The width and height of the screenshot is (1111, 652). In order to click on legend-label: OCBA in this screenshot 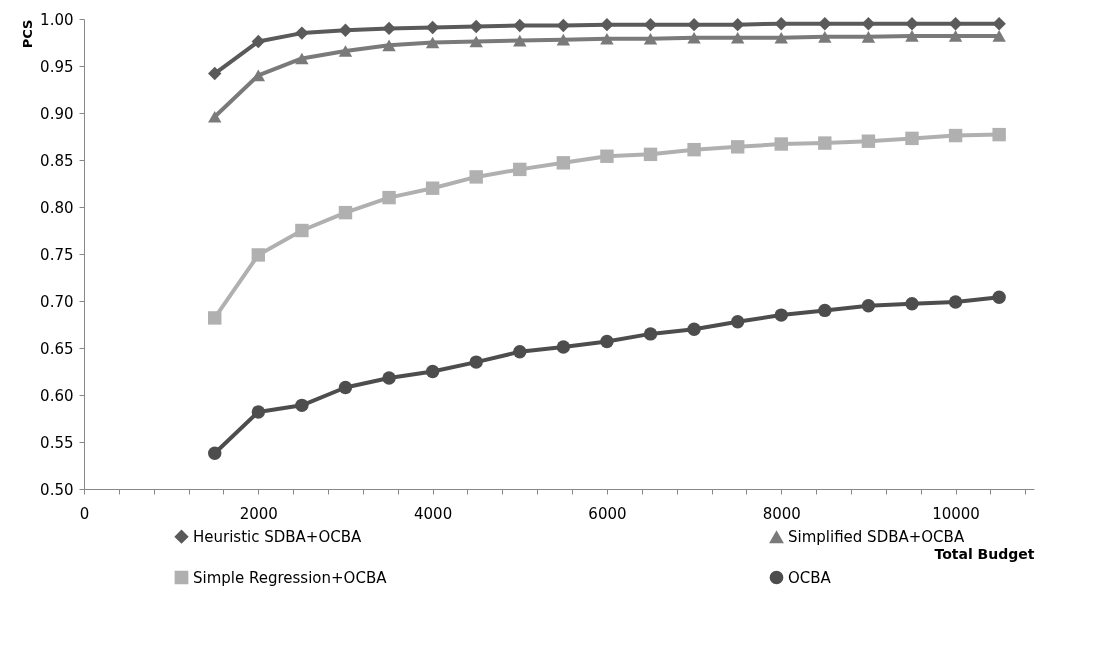, I will do `click(810, 577)`.